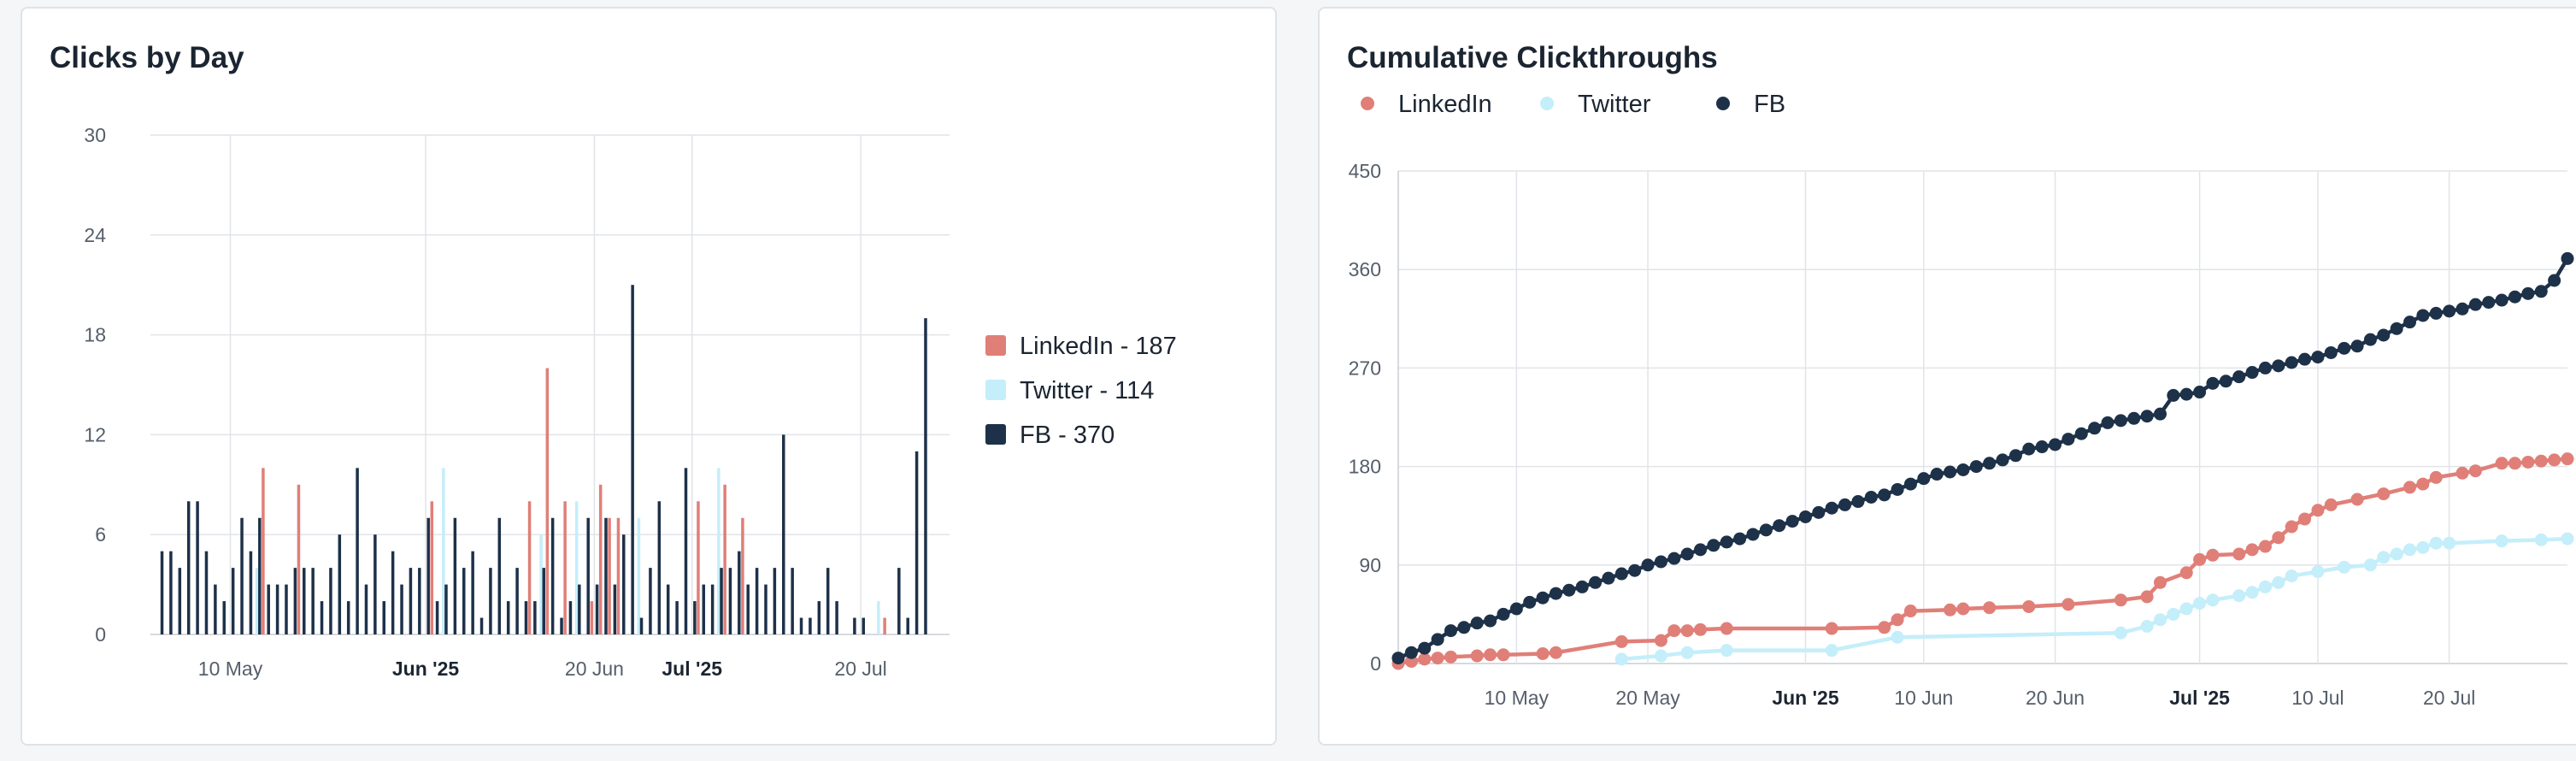 Image resolution: width=2576 pixels, height=761 pixels. What do you see at coordinates (1370, 565) in the screenshot?
I see `y-tick-label: 90` at bounding box center [1370, 565].